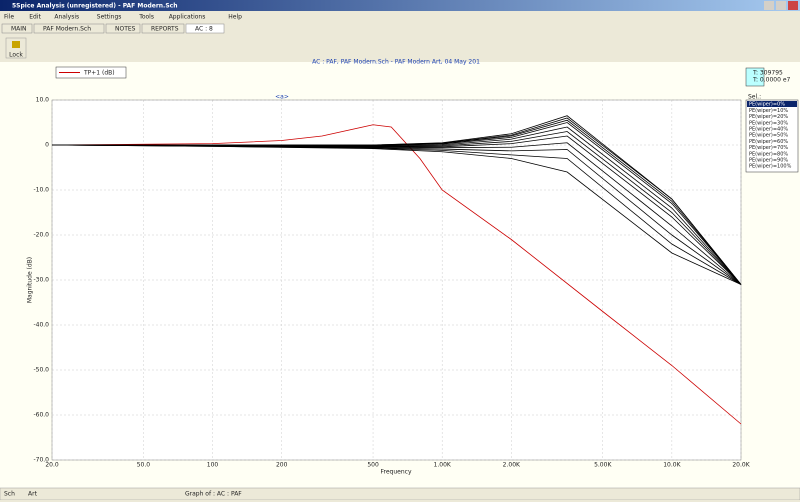 This screenshot has width=800, height=502. Describe the element at coordinates (768, 136) in the screenshot. I see `legend-label: PE(wiper)=50%` at that location.